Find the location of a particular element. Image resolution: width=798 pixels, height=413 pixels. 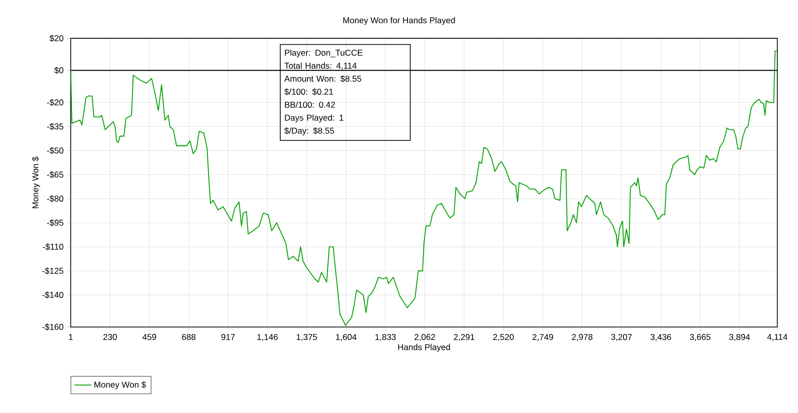

annotation: Amount Won: $8.55 is located at coordinates (323, 78).